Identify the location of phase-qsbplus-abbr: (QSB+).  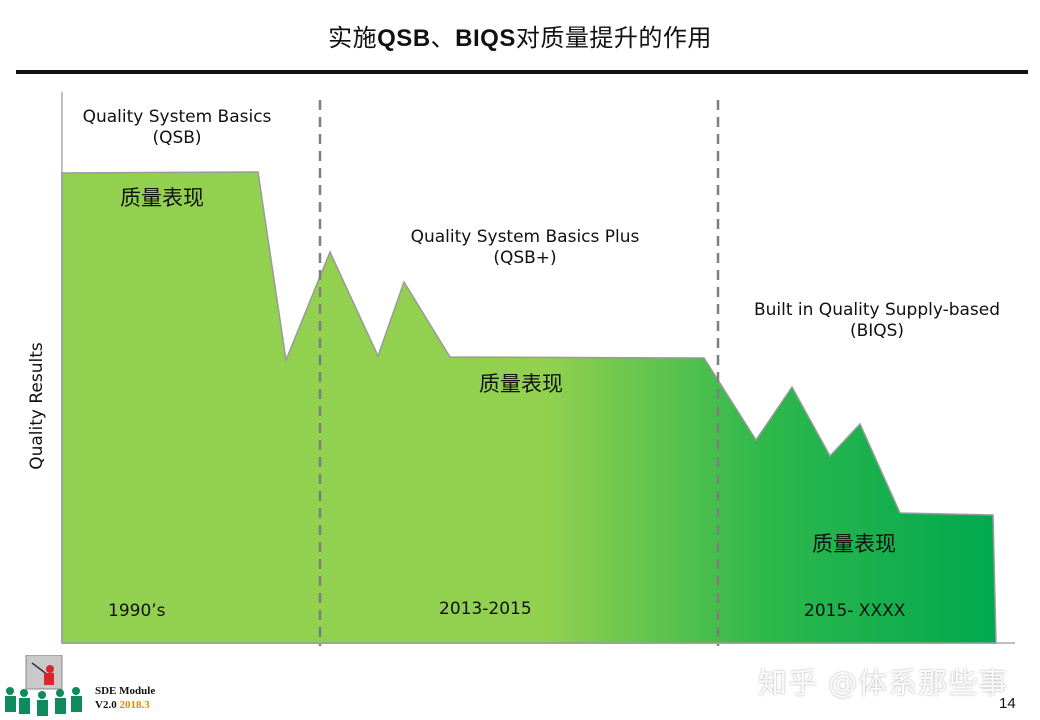
(525, 258).